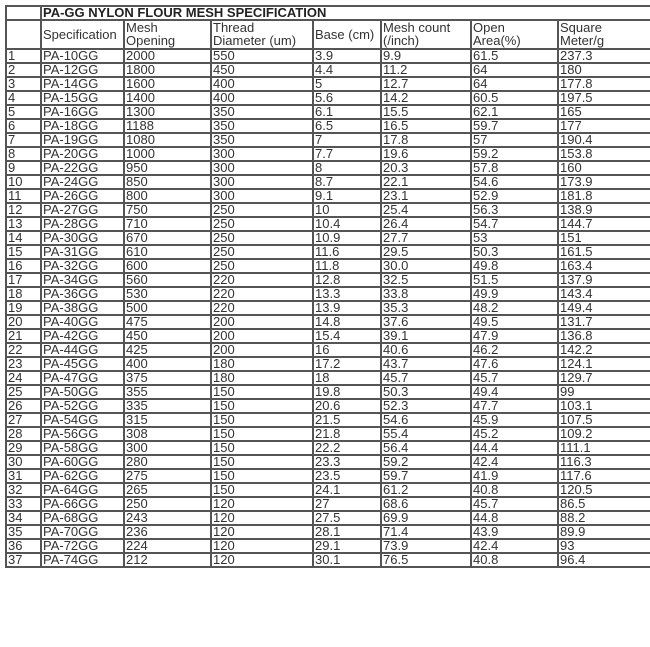  Describe the element at coordinates (327, 168) in the screenshot. I see `table-row: 9 PA-22GG 950 300 8 20.3 57.8 160` at that location.